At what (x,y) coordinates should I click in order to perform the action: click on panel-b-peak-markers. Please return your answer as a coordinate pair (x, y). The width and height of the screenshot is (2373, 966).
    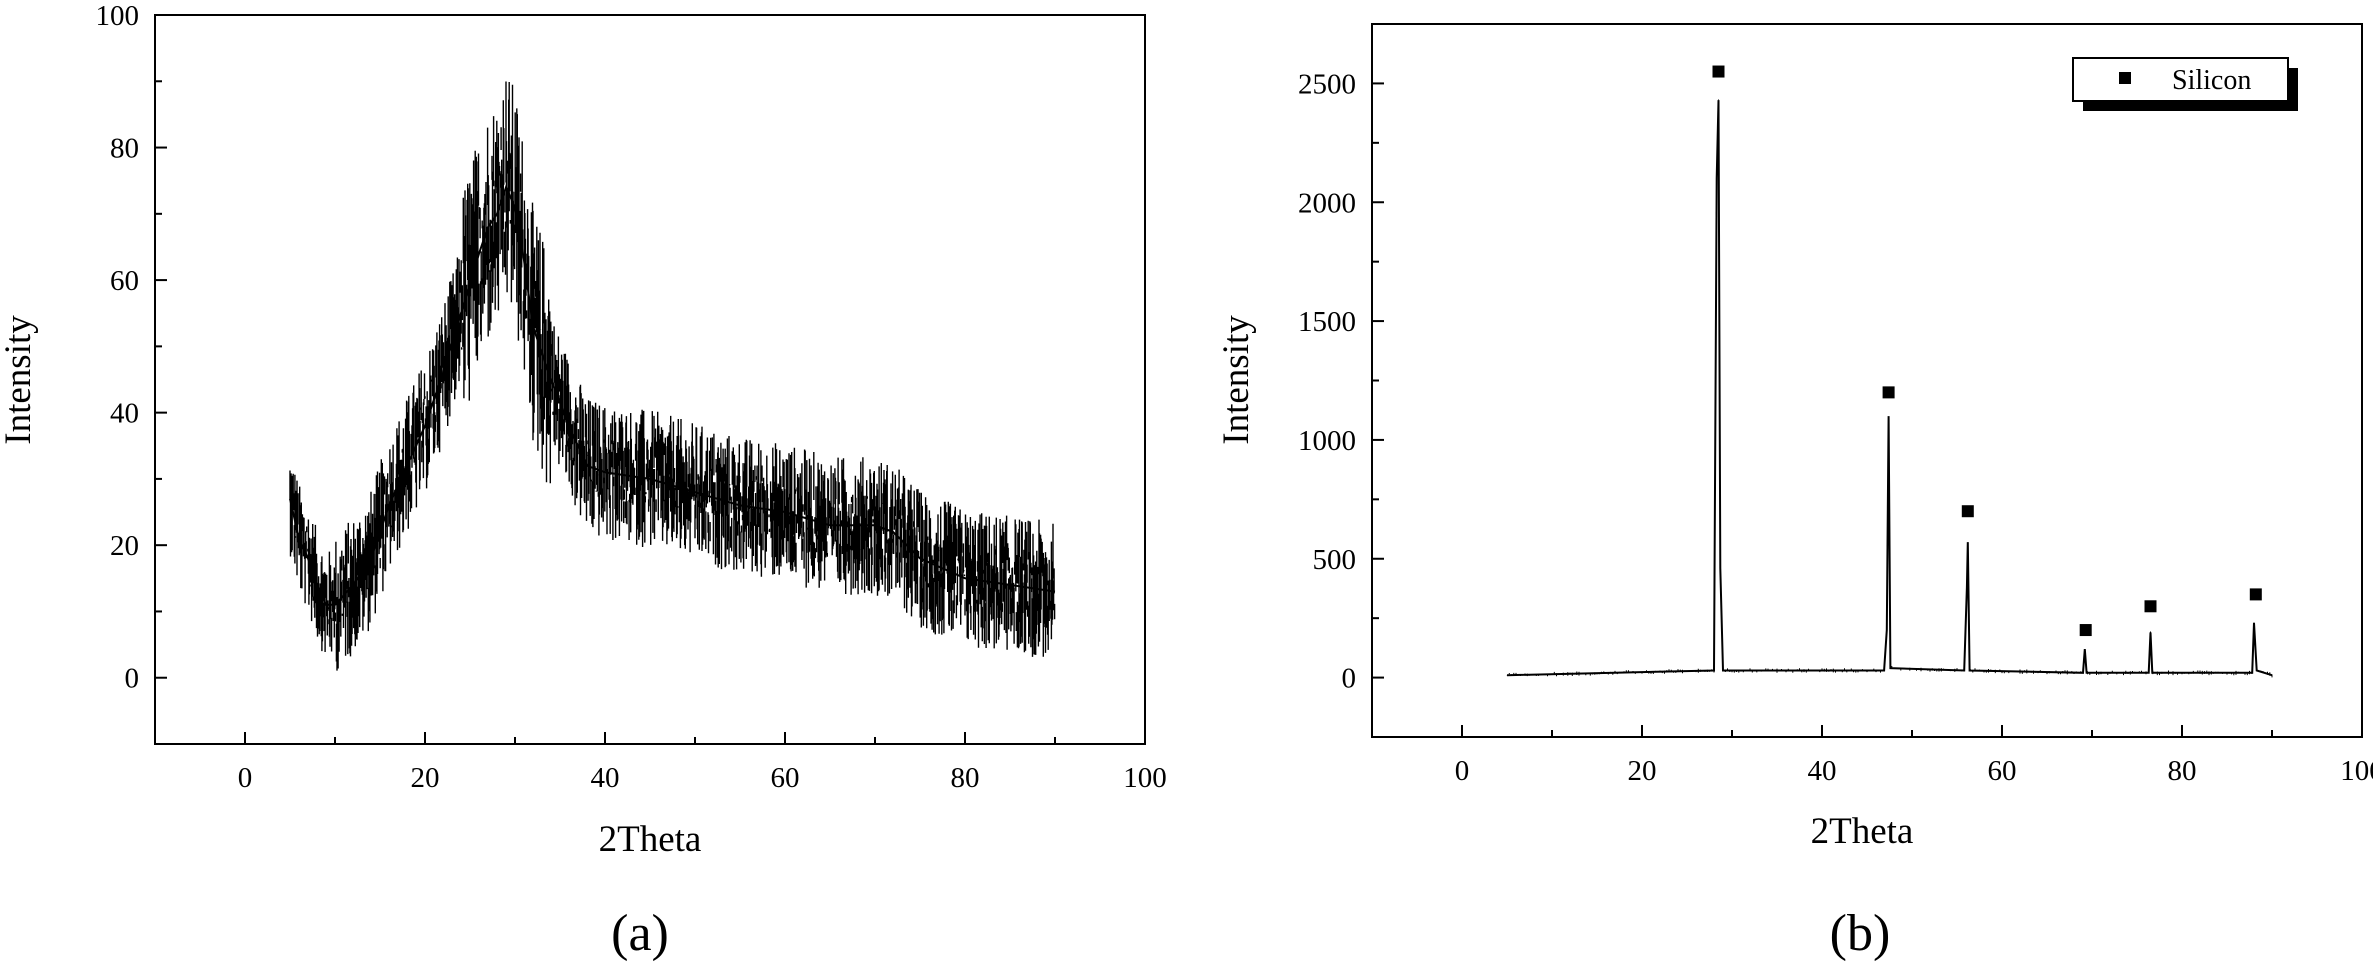
    Looking at the image, I should click on (1987, 351).